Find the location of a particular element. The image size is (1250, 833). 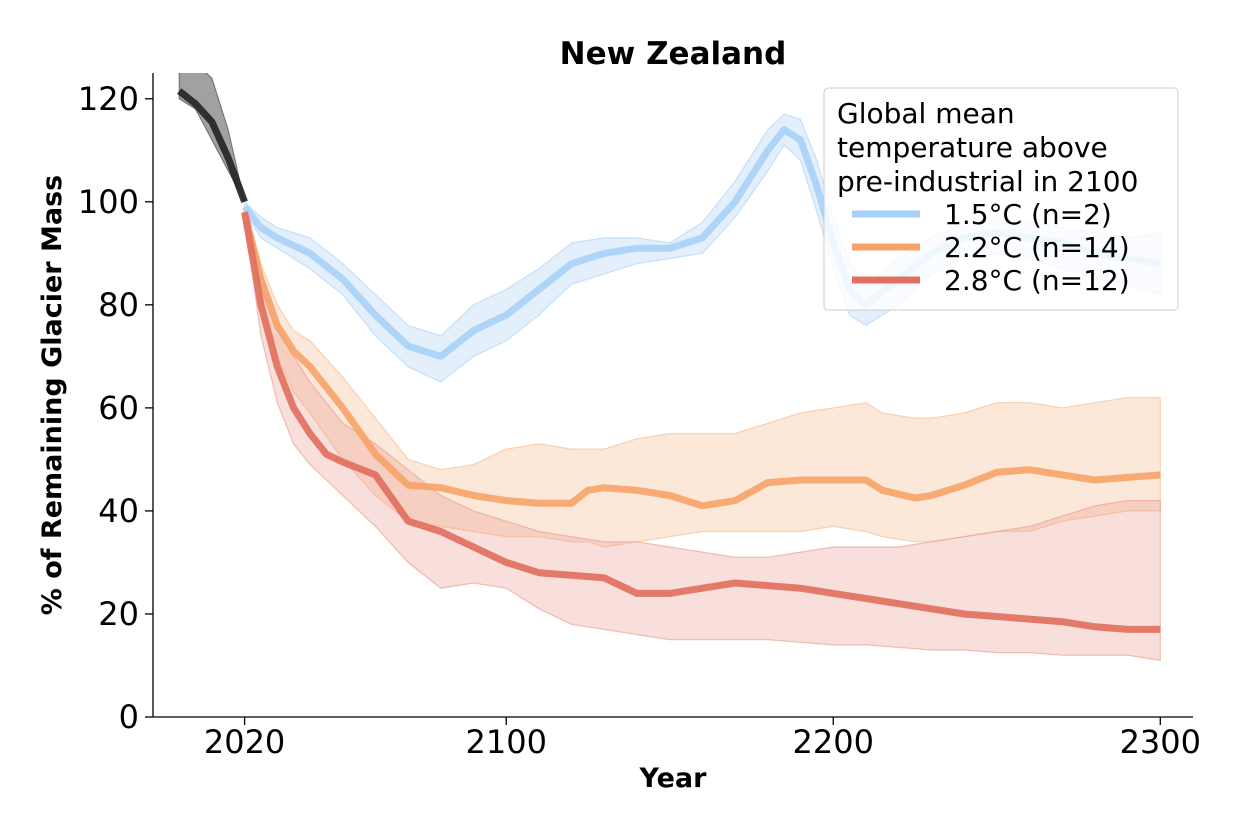

x-tick-label: 2200 is located at coordinates (833, 742).